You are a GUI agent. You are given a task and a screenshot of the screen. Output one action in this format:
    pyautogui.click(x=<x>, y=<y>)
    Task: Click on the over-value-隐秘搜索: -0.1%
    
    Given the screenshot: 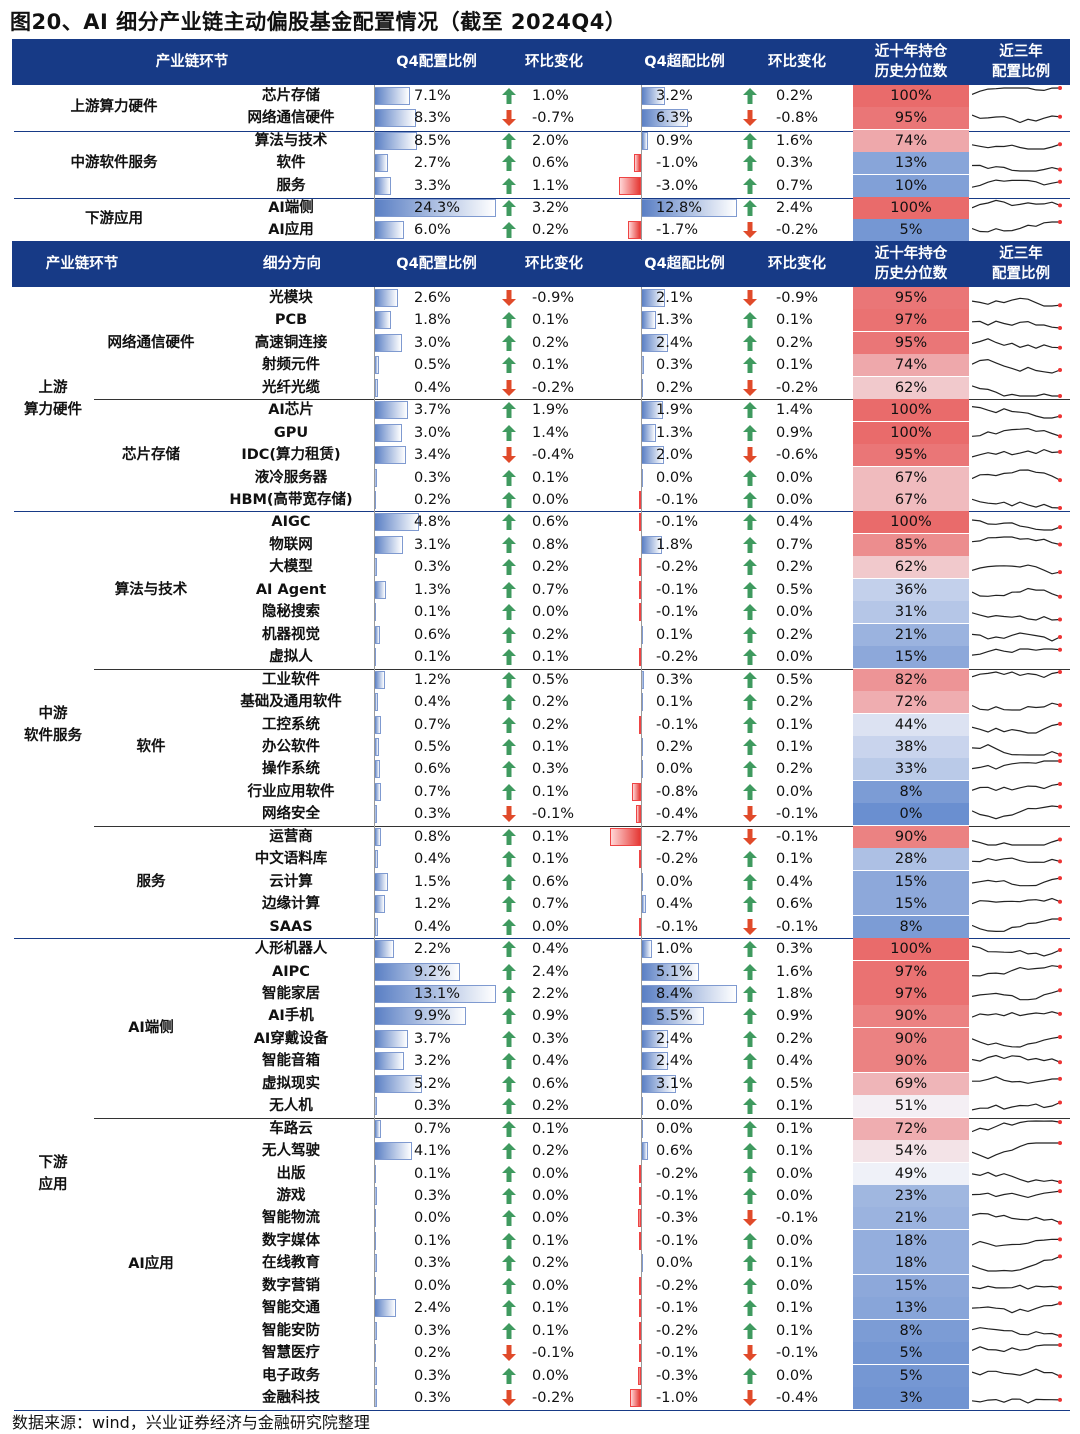 What is the action you would take?
    pyautogui.click(x=677, y=612)
    